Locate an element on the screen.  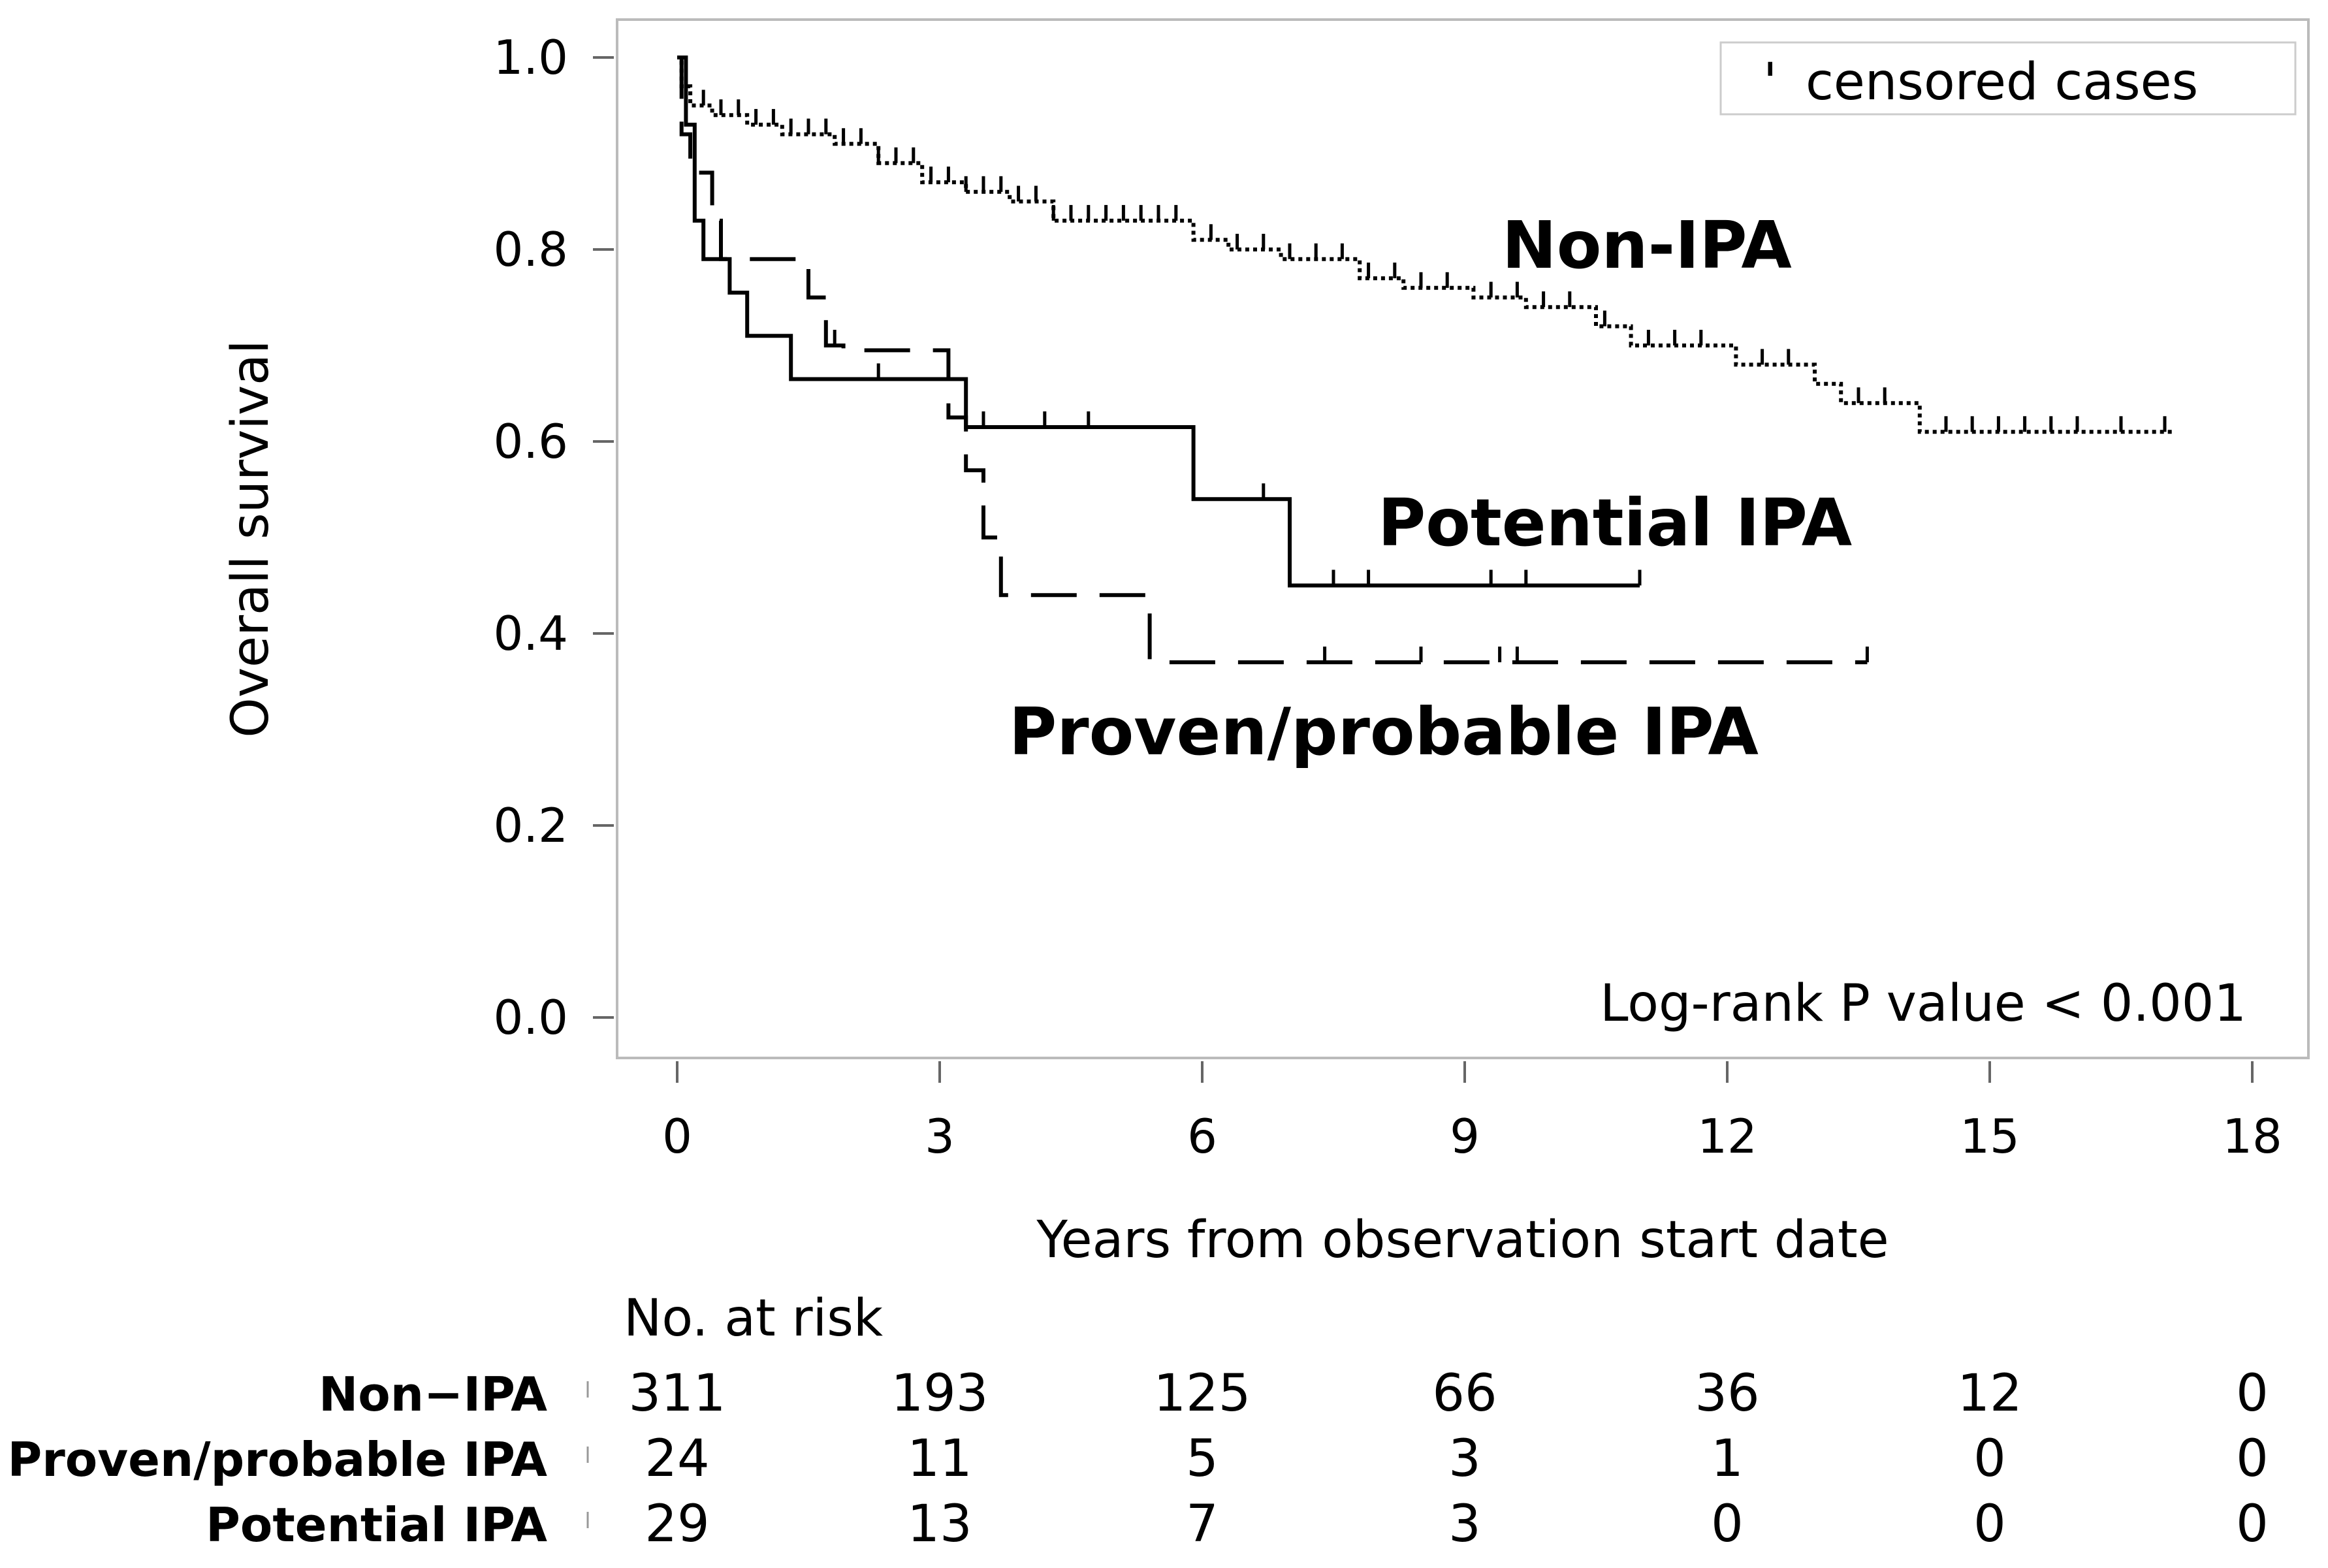
x-tick-label: 0 is located at coordinates (677, 1136).